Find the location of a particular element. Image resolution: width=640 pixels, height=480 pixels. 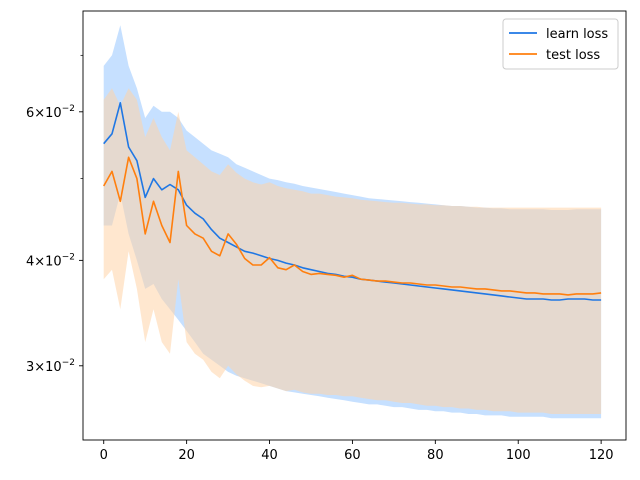

x-tick-label: 100 is located at coordinates (518, 455).